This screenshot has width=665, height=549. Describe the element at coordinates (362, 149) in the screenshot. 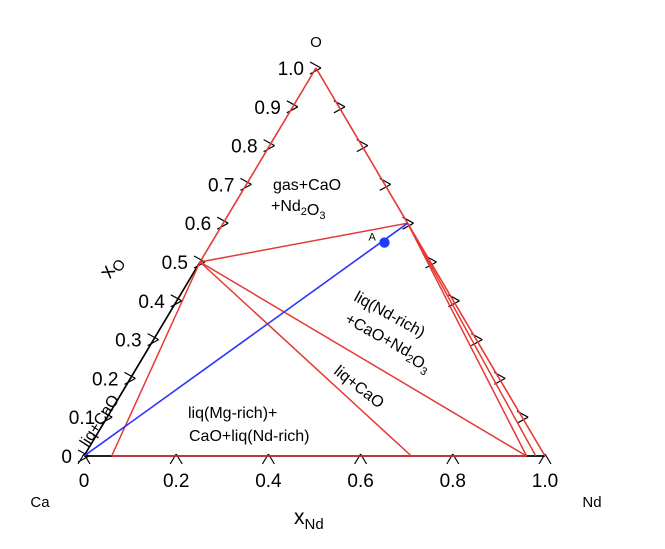

I see `right-tick-8-b` at that location.